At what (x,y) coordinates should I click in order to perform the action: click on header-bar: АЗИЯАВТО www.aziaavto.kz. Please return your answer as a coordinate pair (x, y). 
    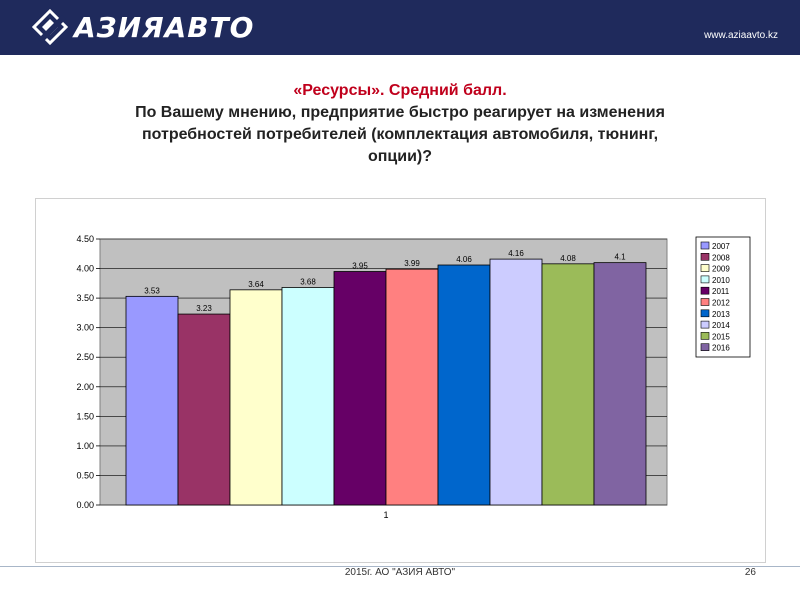
    Looking at the image, I should click on (400, 27).